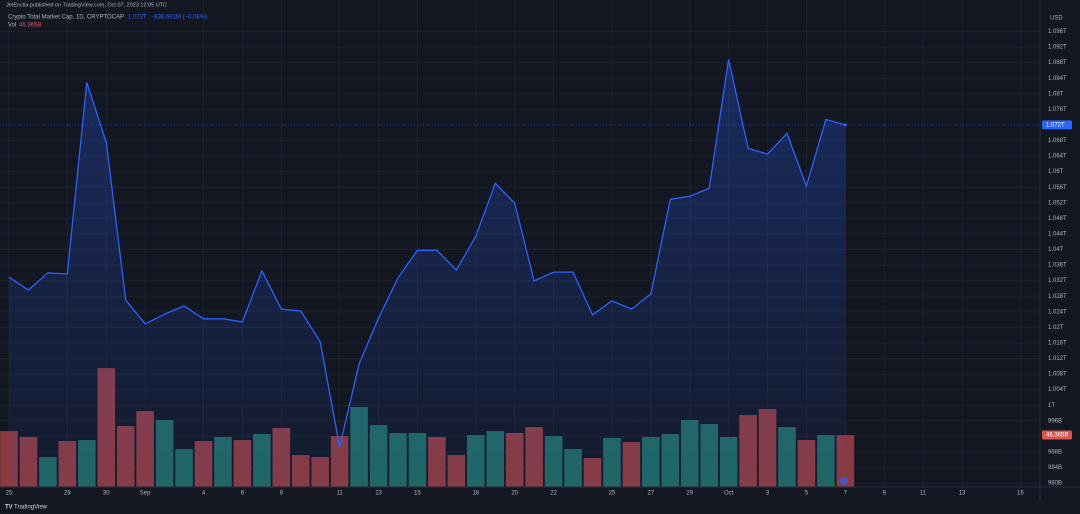  What do you see at coordinates (1057, 312) in the screenshot?
I see `y-tick-label: 1.024T` at bounding box center [1057, 312].